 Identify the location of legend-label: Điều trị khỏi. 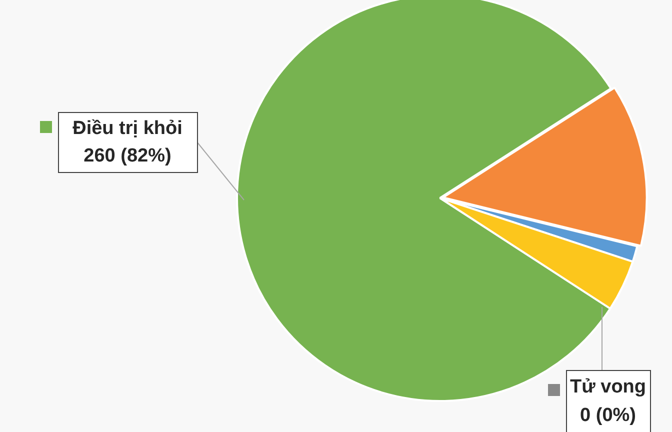
(127, 129).